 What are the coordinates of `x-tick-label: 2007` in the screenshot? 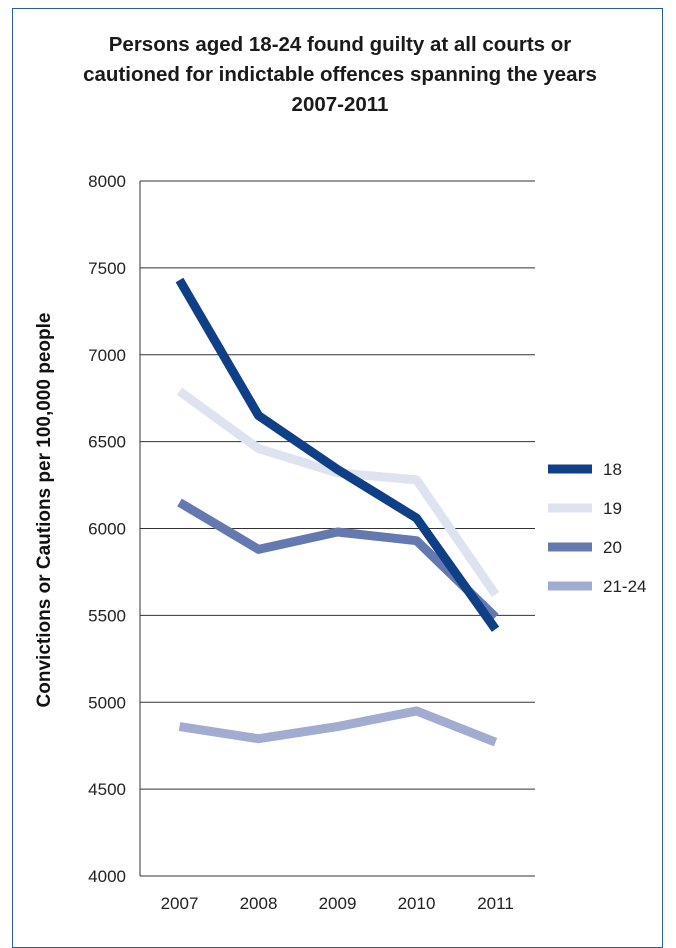 It's located at (180, 903).